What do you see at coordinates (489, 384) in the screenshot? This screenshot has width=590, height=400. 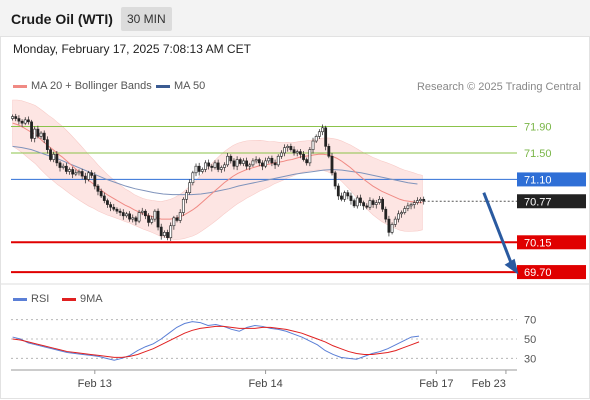 I see `x-tick-label: Feb 23` at bounding box center [489, 384].